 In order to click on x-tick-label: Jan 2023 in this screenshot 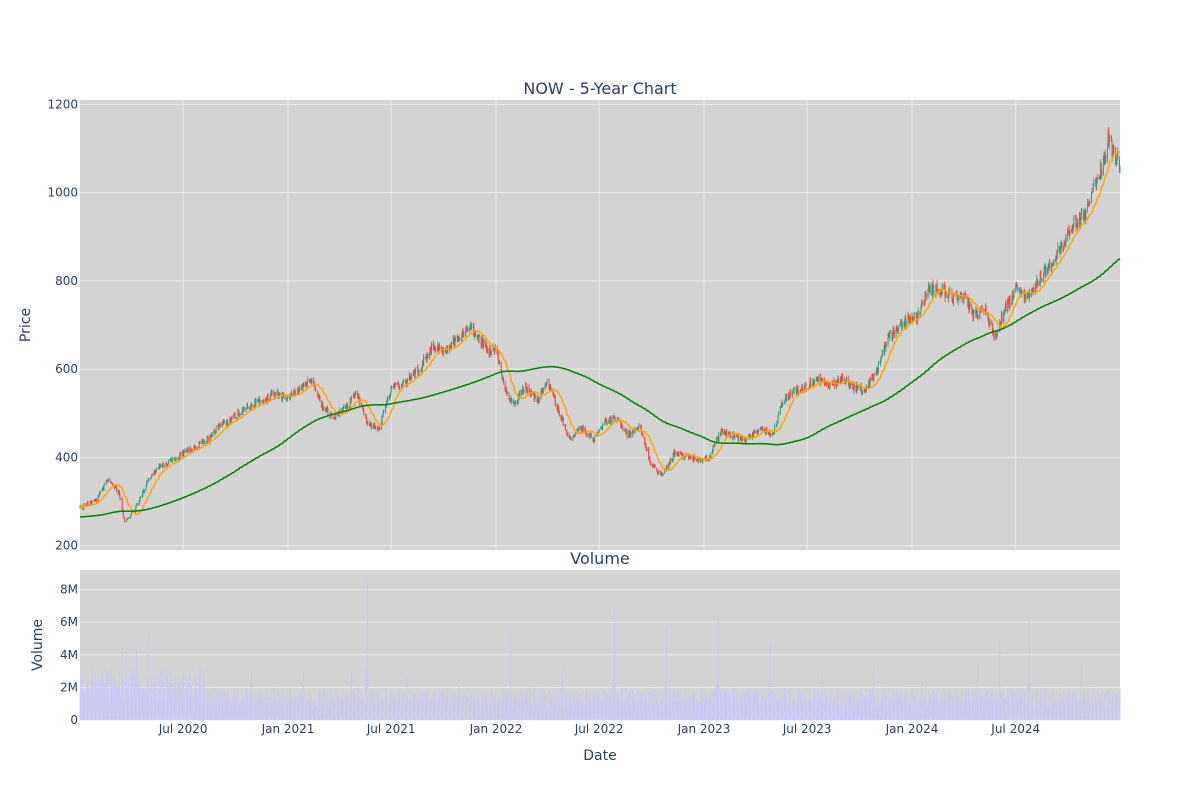, I will do `click(704, 729)`.